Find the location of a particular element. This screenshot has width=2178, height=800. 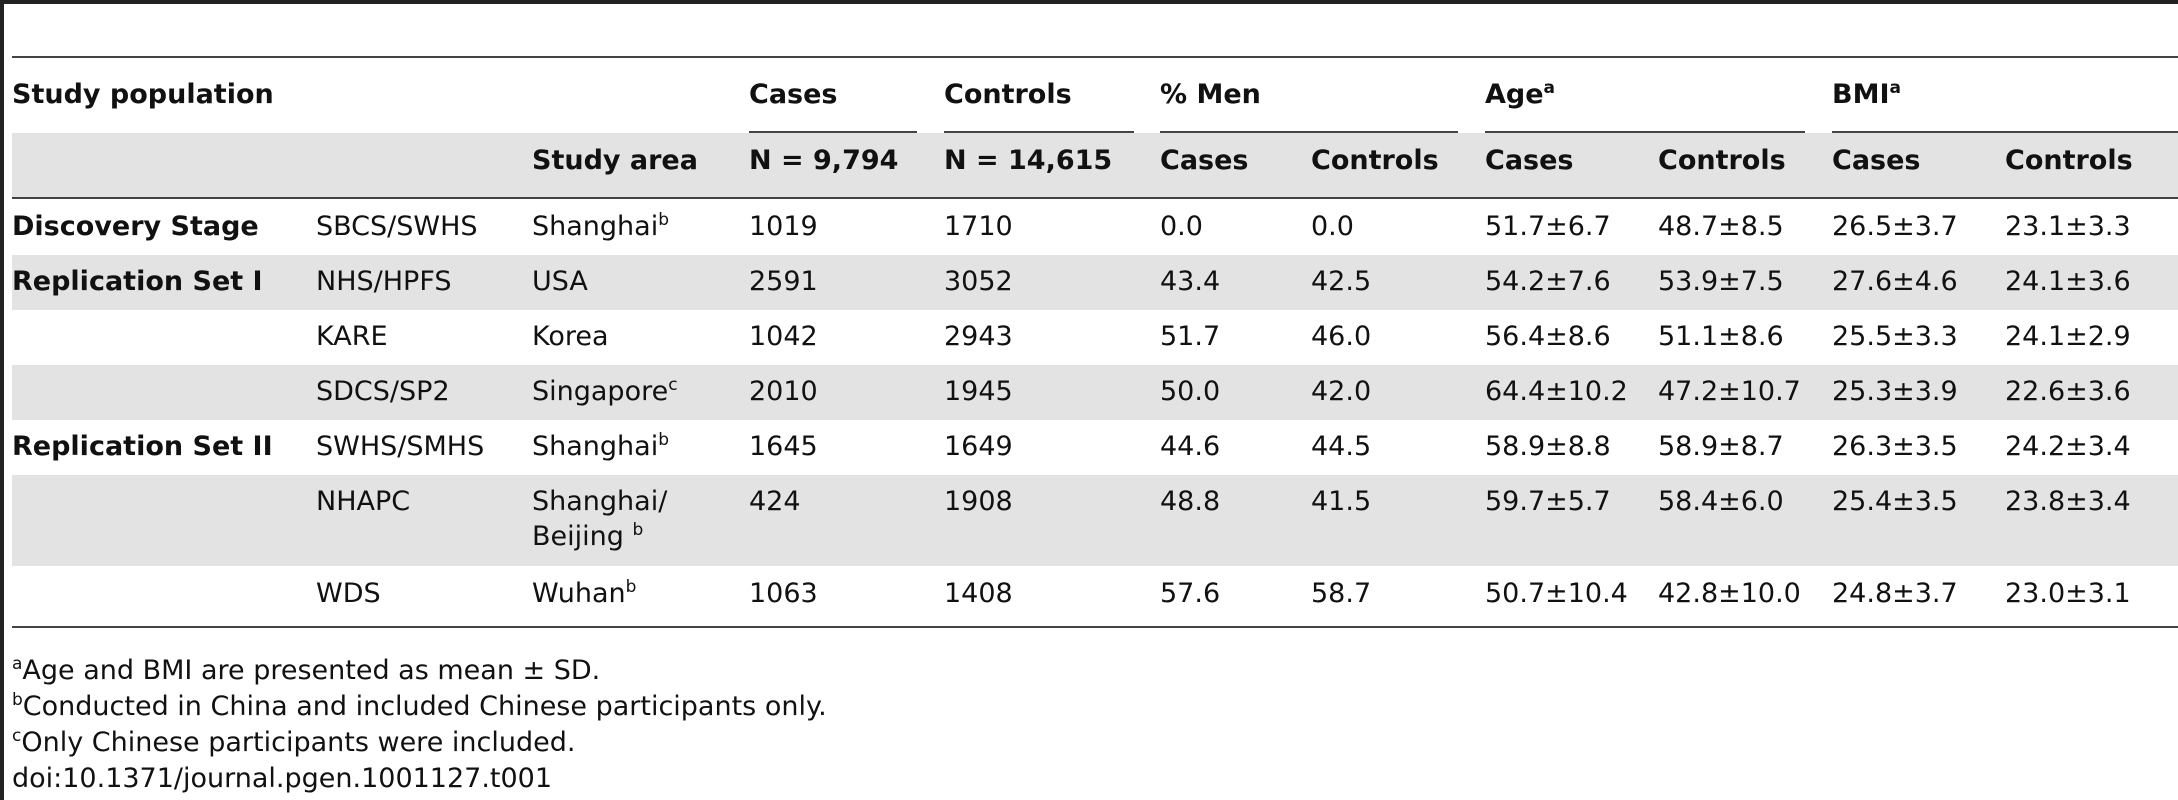

header-band is located at coordinates (1095, 165).